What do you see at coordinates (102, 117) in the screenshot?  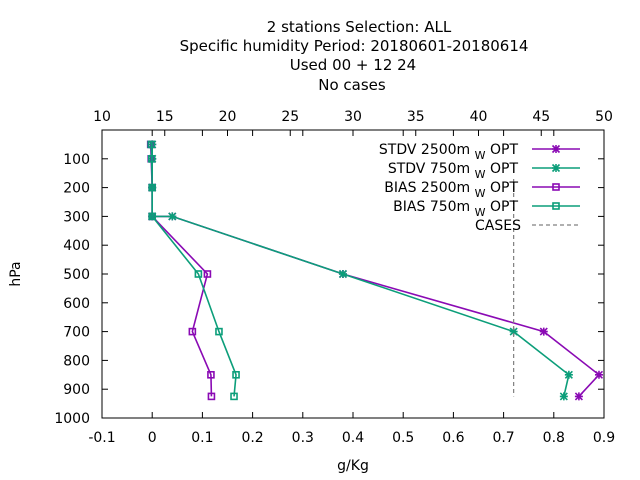 I see `x2-tick-label: 10` at bounding box center [102, 117].